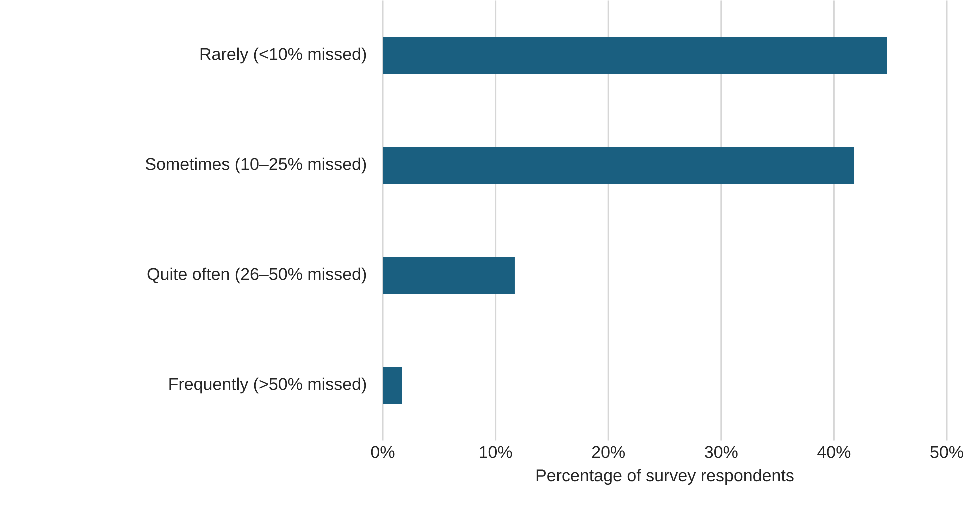 This screenshot has height=528, width=974. Describe the element at coordinates (257, 276) in the screenshot. I see `y-tick-label: Quite often (26–50% missed)` at that location.